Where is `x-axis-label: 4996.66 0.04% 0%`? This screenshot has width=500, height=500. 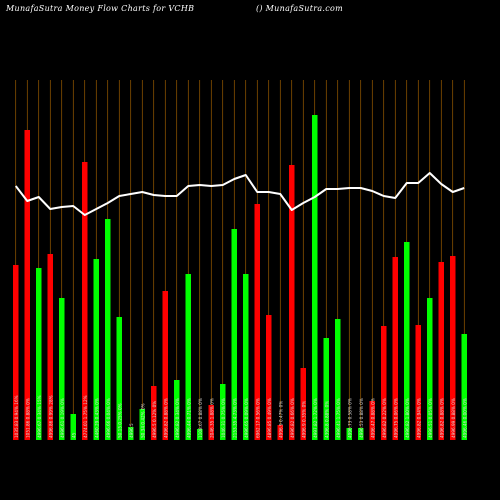
x-axis-label: 4996.66 0.04% 0% is located at coordinates (108, 418).